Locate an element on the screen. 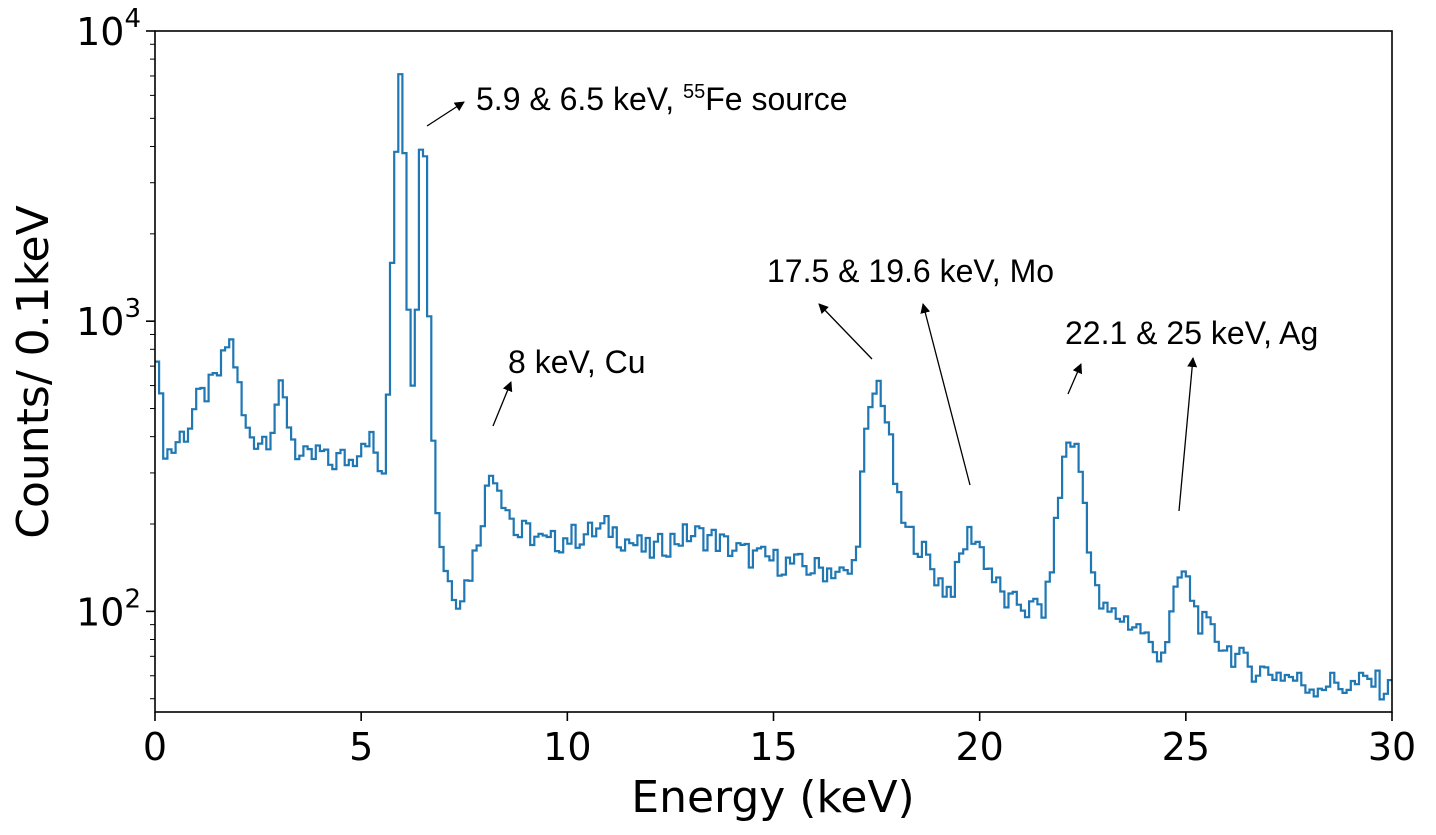 The height and width of the screenshot is (835, 1436). y-tick-label: 10² is located at coordinates (108, 609).